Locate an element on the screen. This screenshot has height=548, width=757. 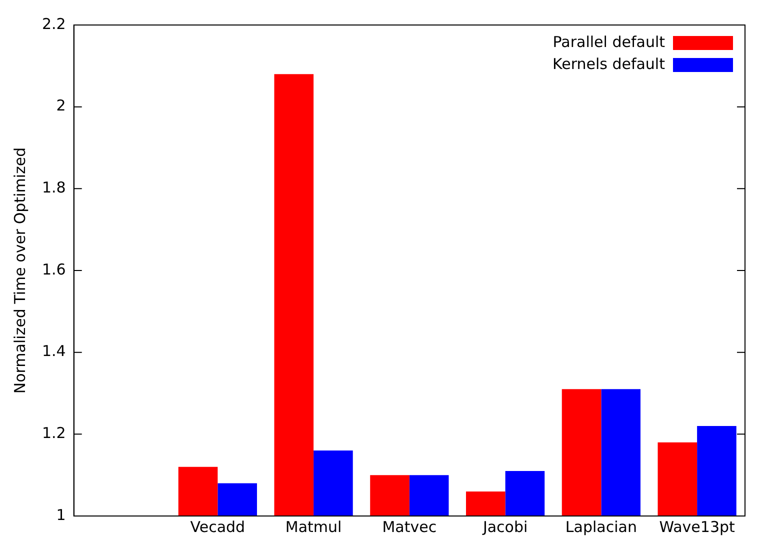
x-tick-label: Jacobi is located at coordinates (505, 527).